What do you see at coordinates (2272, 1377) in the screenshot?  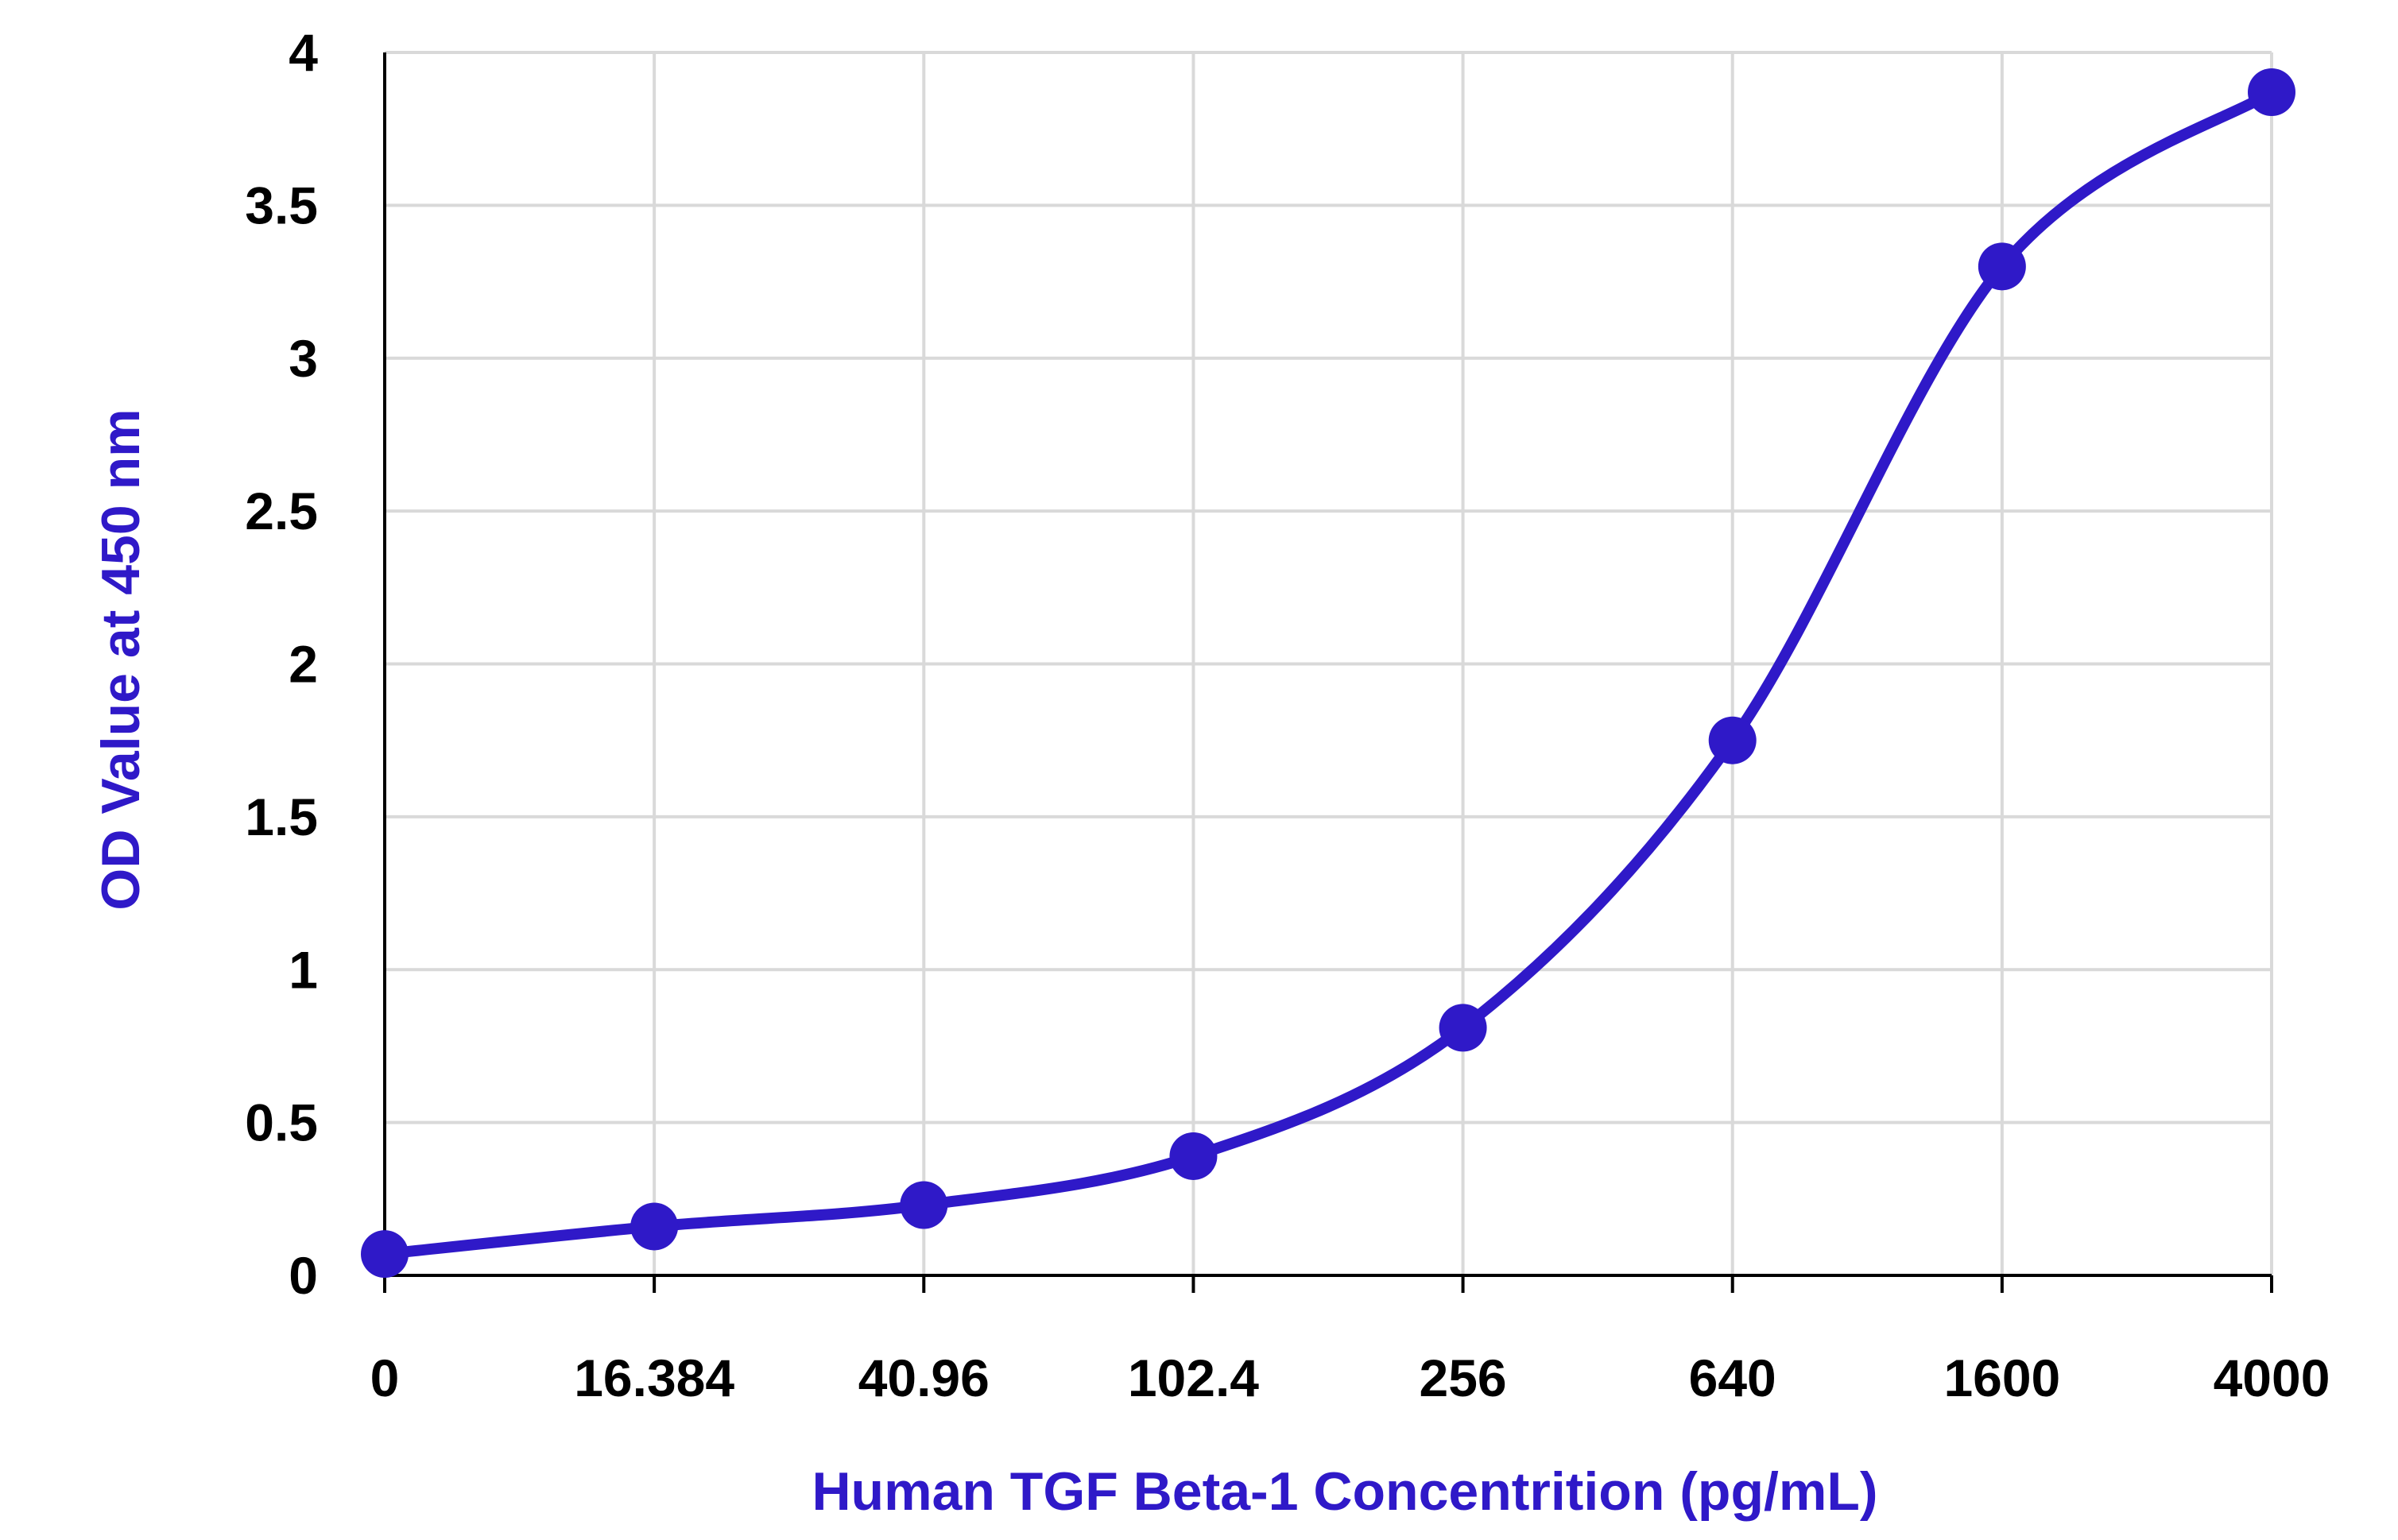 I see `x-tick-label: 4000` at bounding box center [2272, 1377].